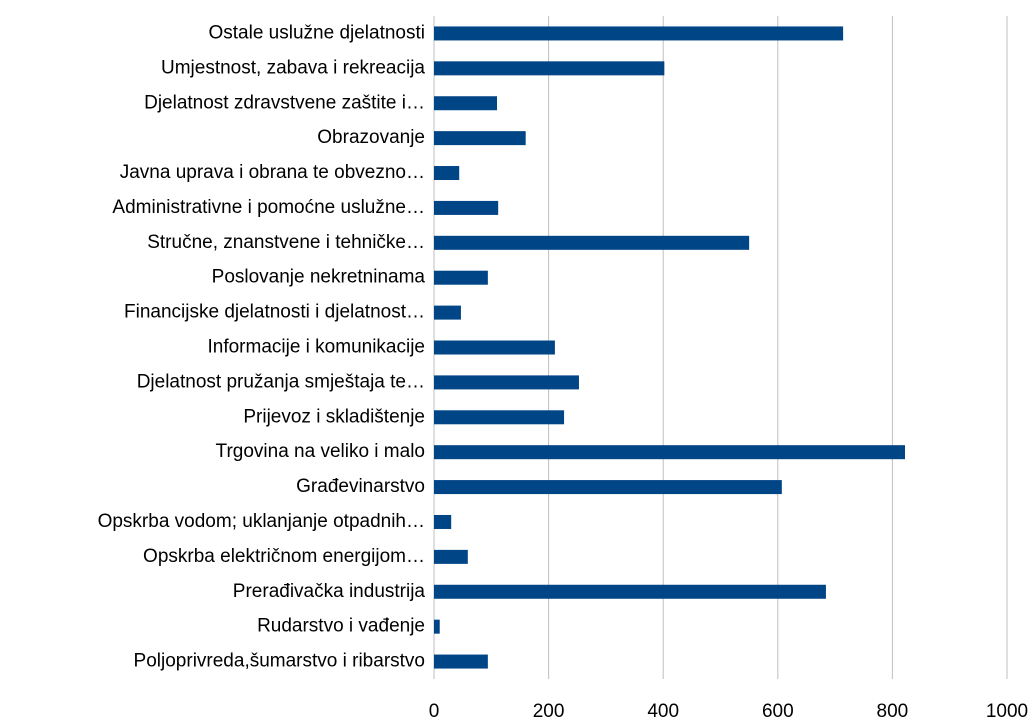 The height and width of the screenshot is (723, 1035). I want to click on y-tick-label: Obrazovanje, so click(371, 137).